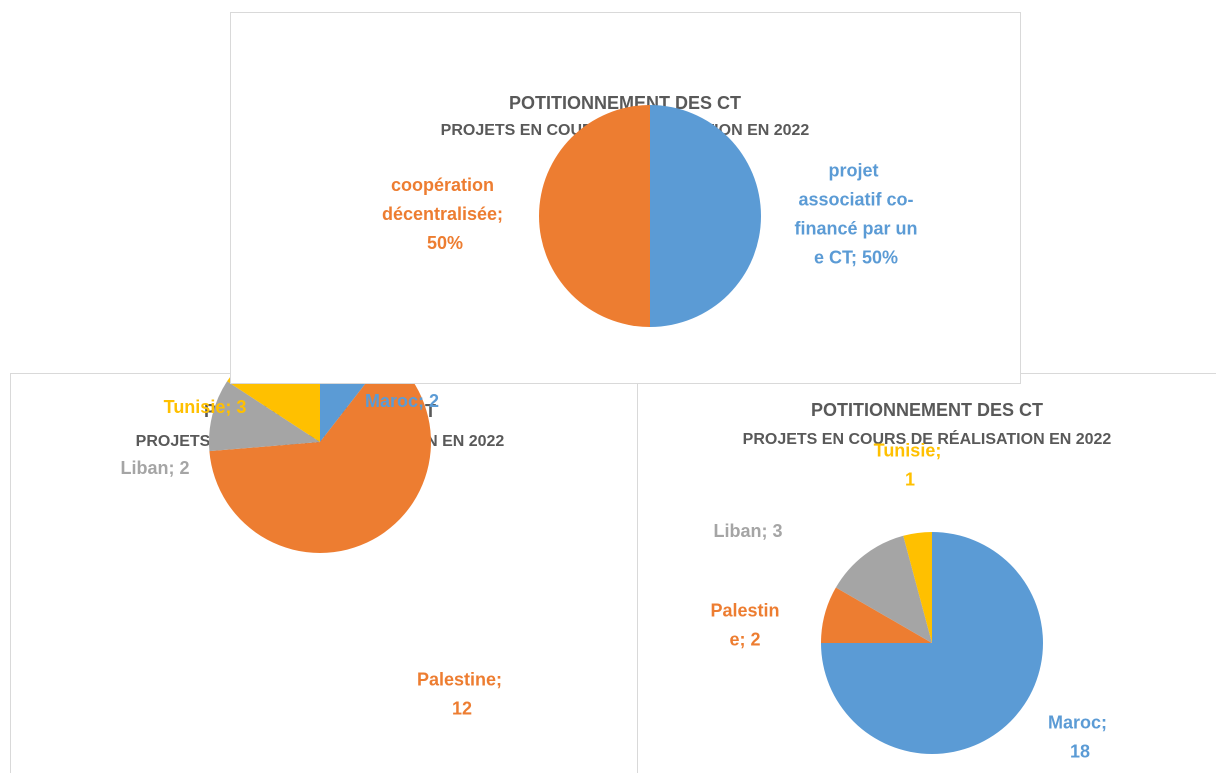 The image size is (1216, 773). What do you see at coordinates (927, 438) in the screenshot?
I see `chart-subtitle: PROJETS EN COURS DE RÉALISATION EN 2022` at bounding box center [927, 438].